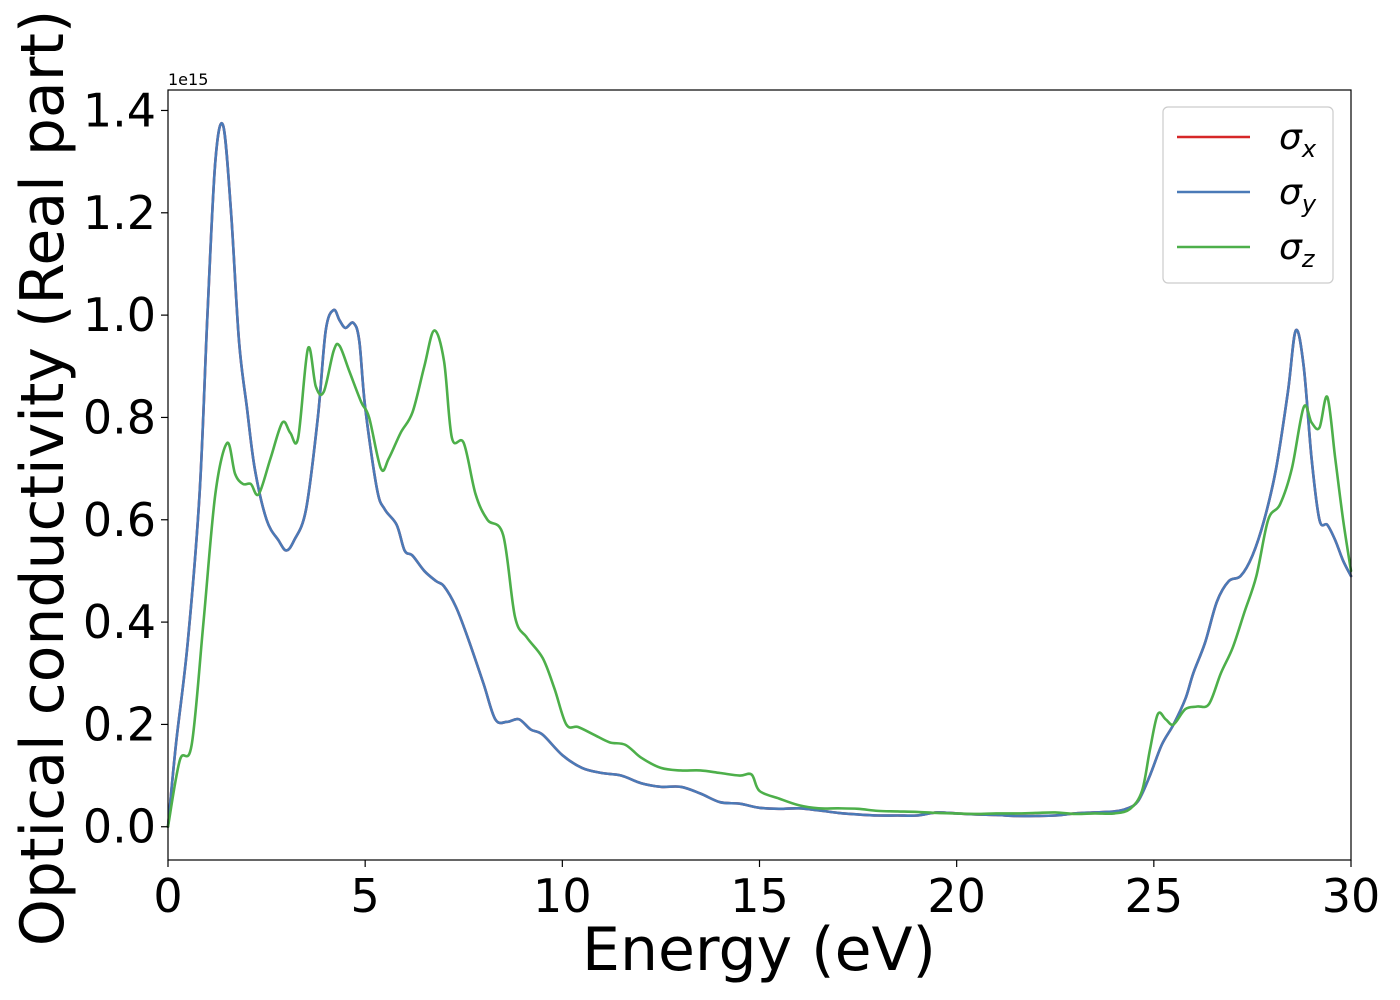 Image resolution: width=1400 pixels, height=1000 pixels. What do you see at coordinates (188, 79) in the screenshot?
I see `y-offset-label: 1e15` at bounding box center [188, 79].